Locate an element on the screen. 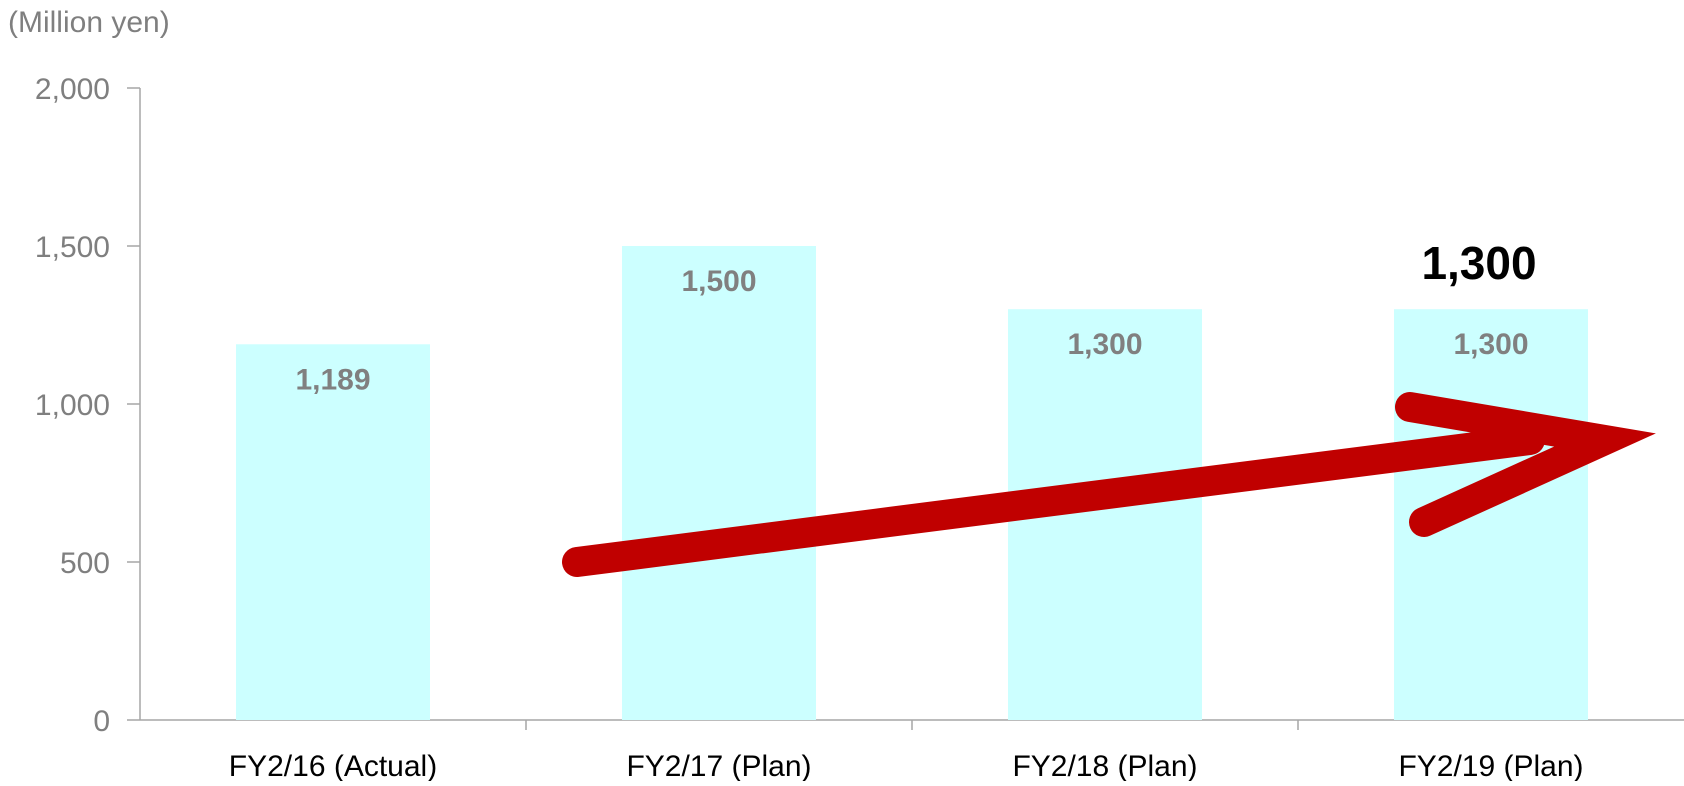 The width and height of the screenshot is (1684, 786). data-label: 1,500 is located at coordinates (718, 281).